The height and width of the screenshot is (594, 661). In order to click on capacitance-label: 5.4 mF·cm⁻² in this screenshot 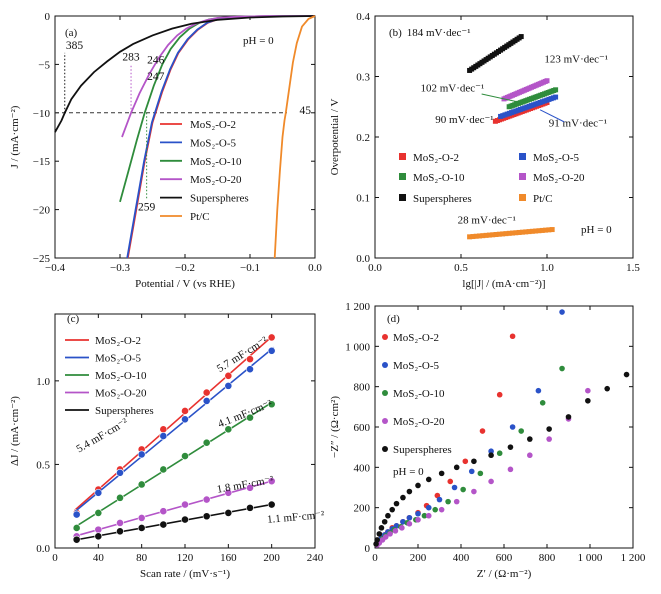, I will do `click(102, 435)`.